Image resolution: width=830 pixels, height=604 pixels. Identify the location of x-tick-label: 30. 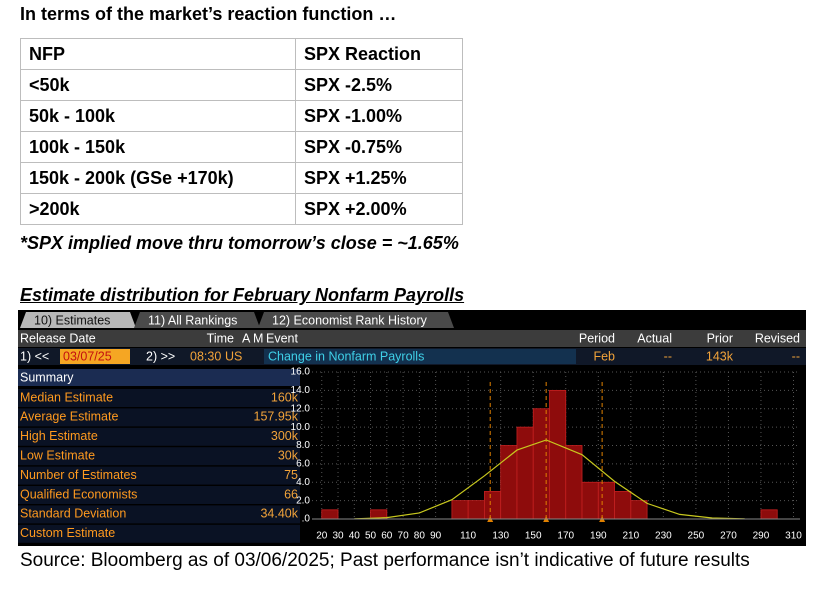
(338, 536).